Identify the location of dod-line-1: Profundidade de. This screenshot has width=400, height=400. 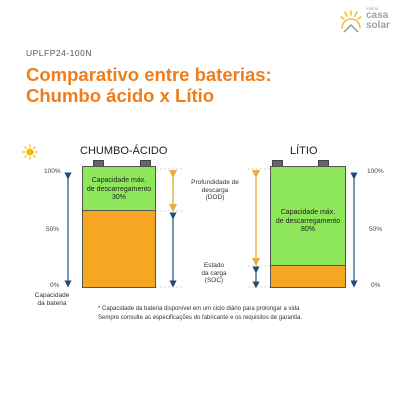
(215, 182).